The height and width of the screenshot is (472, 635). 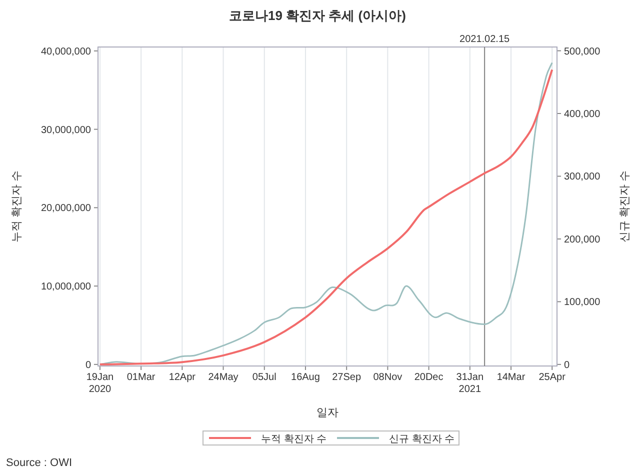 What do you see at coordinates (582, 114) in the screenshot?
I see `y2-tick-label: 400,000` at bounding box center [582, 114].